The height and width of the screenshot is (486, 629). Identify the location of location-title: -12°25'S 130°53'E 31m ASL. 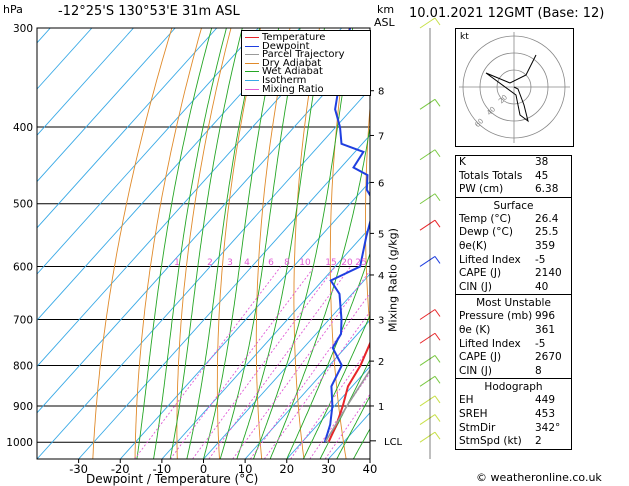
(149, 11).